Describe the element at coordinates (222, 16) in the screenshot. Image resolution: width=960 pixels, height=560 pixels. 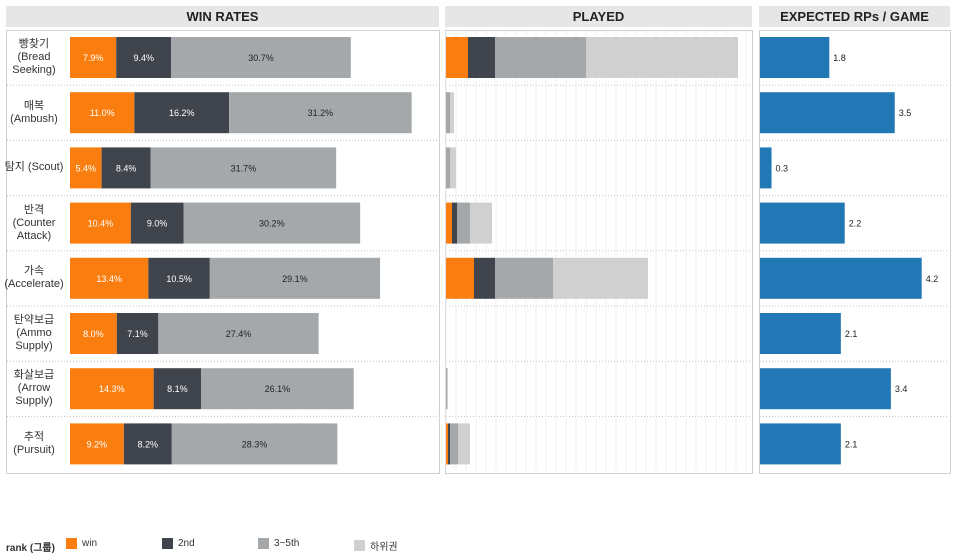
I see `win-rates-header: WIN RATES` at that location.